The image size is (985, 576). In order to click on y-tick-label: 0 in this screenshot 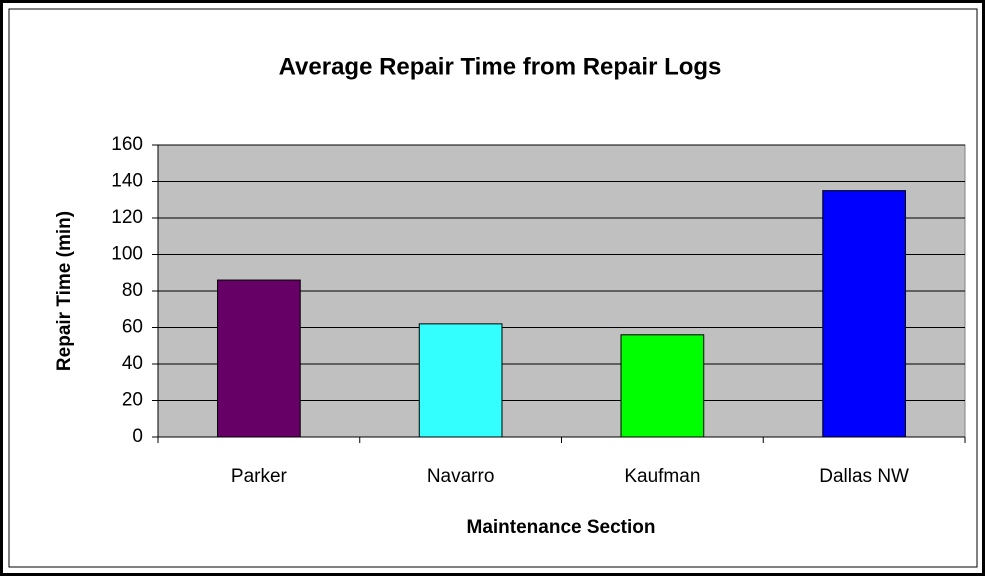, I will do `click(137, 436)`.